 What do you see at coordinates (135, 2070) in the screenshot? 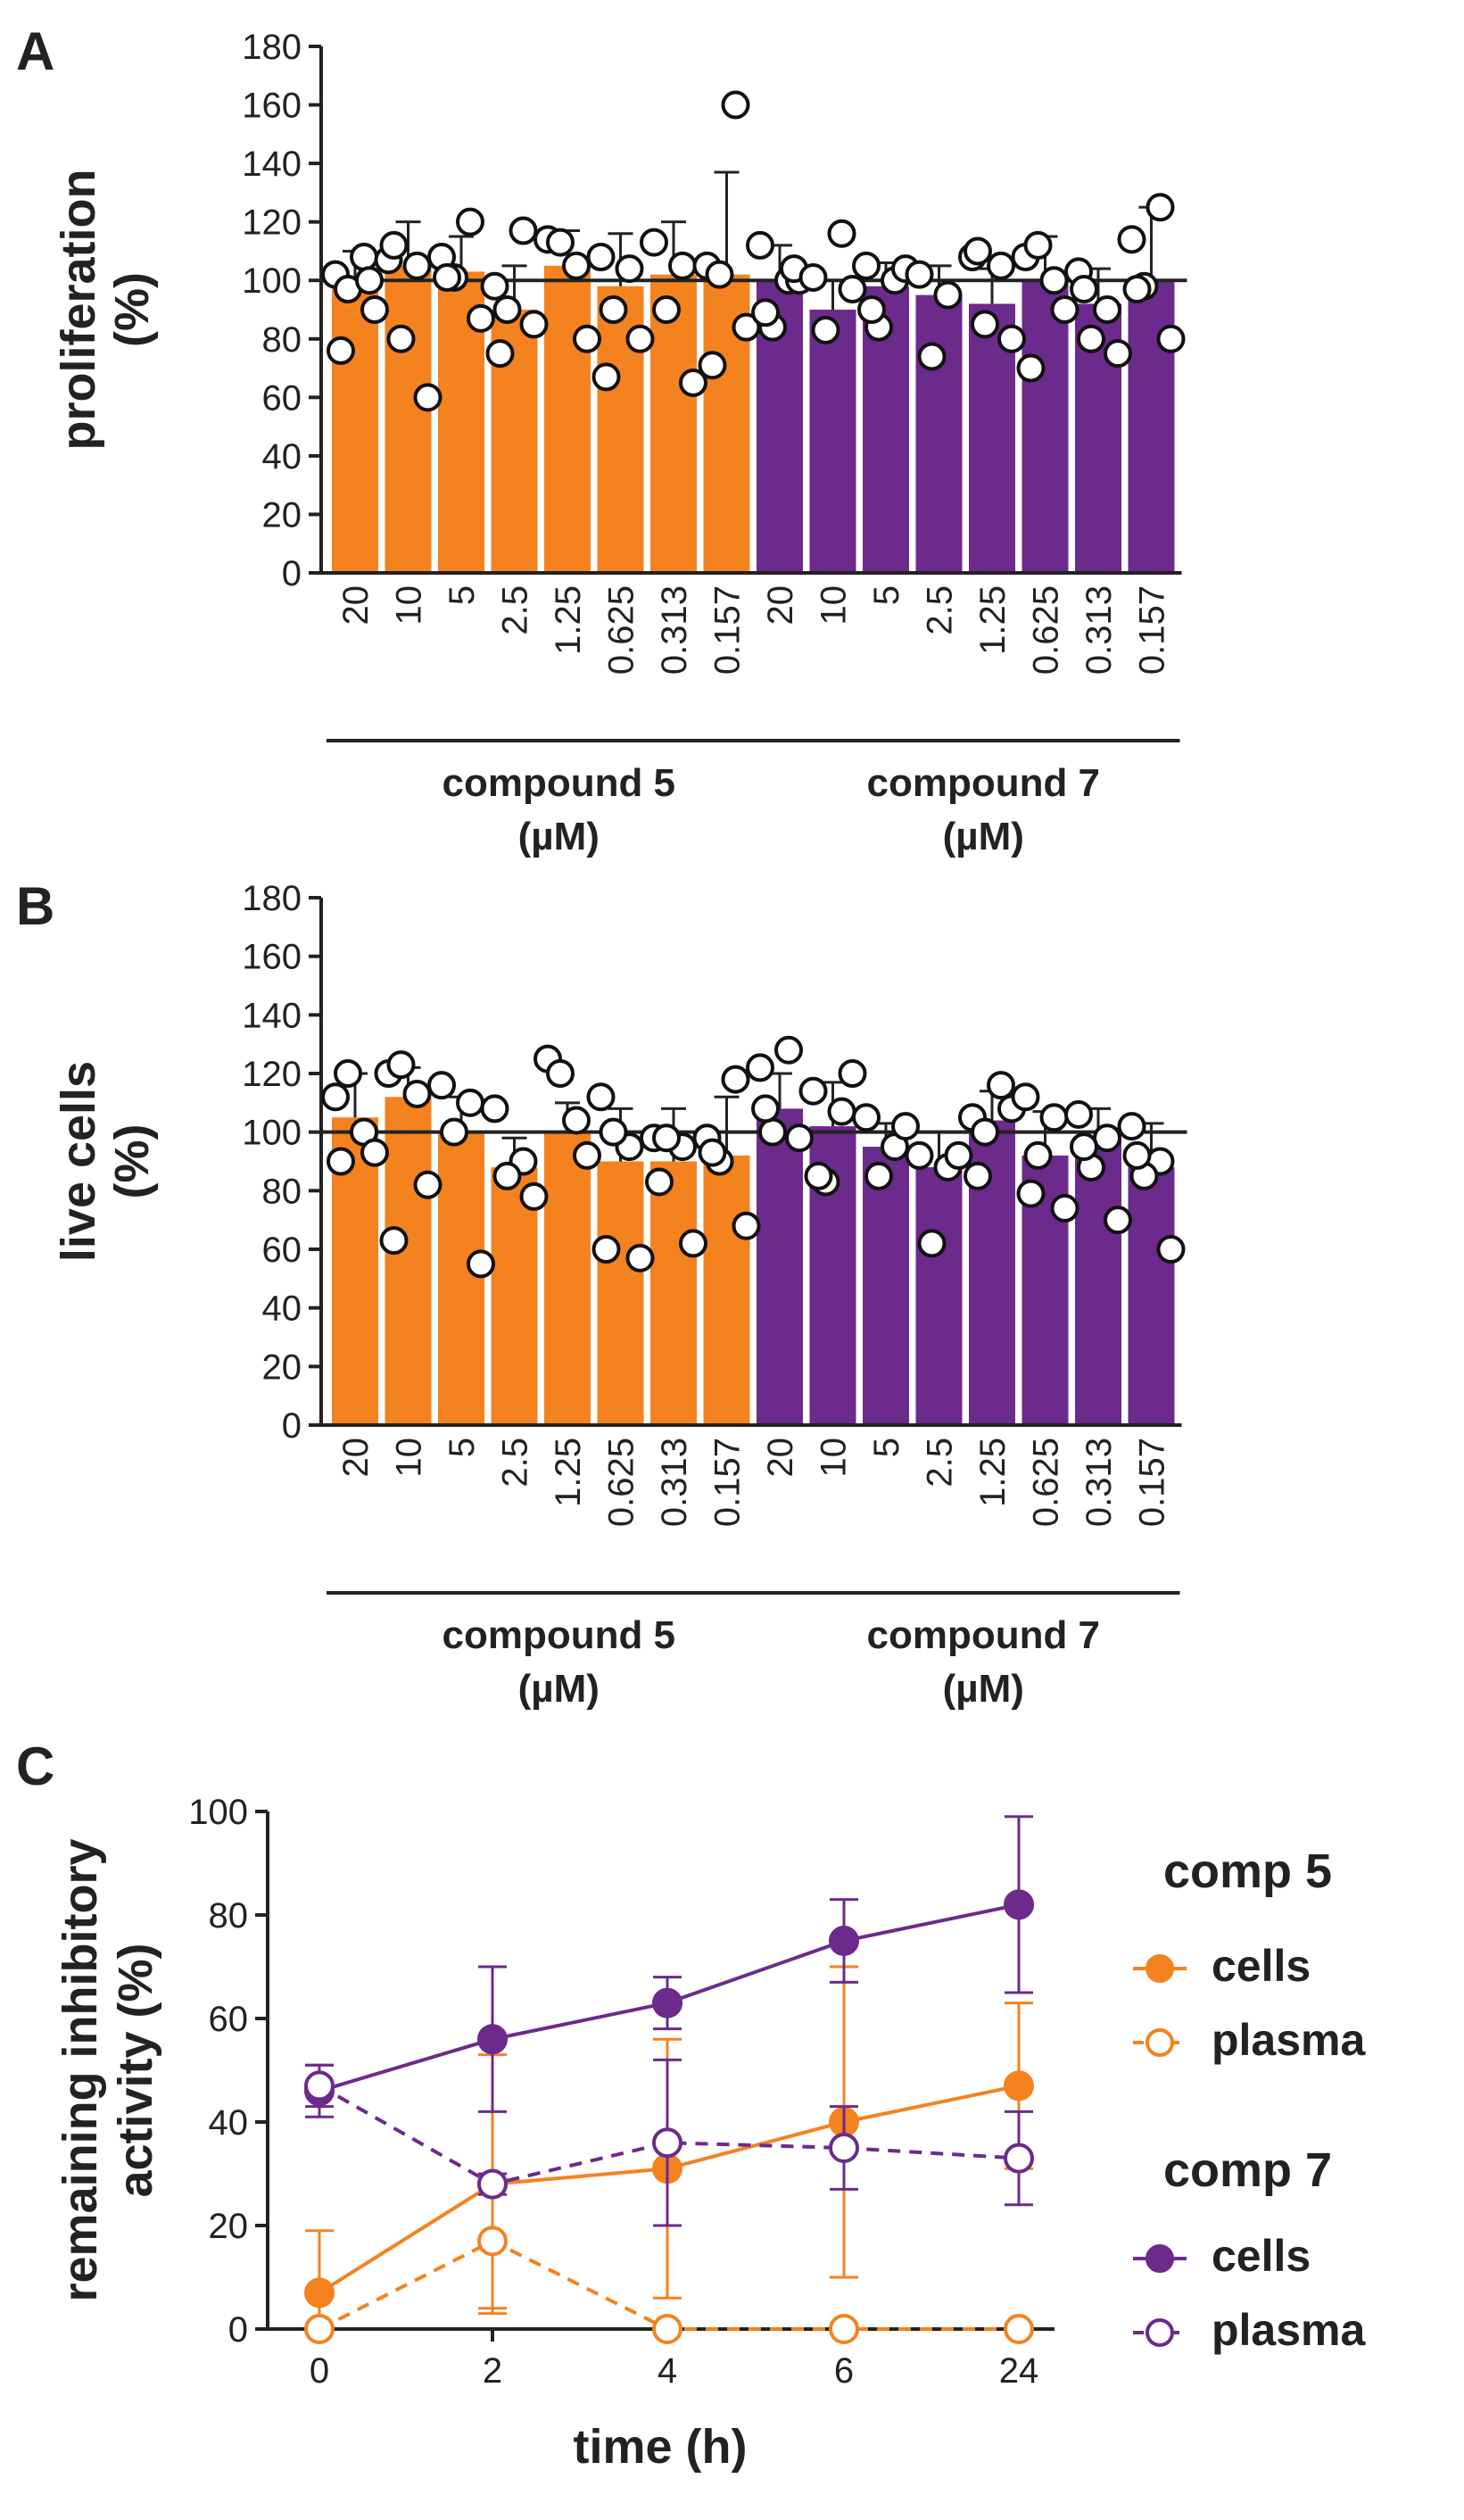
I see `y-axis-title-unit: activity (%)` at bounding box center [135, 2070].